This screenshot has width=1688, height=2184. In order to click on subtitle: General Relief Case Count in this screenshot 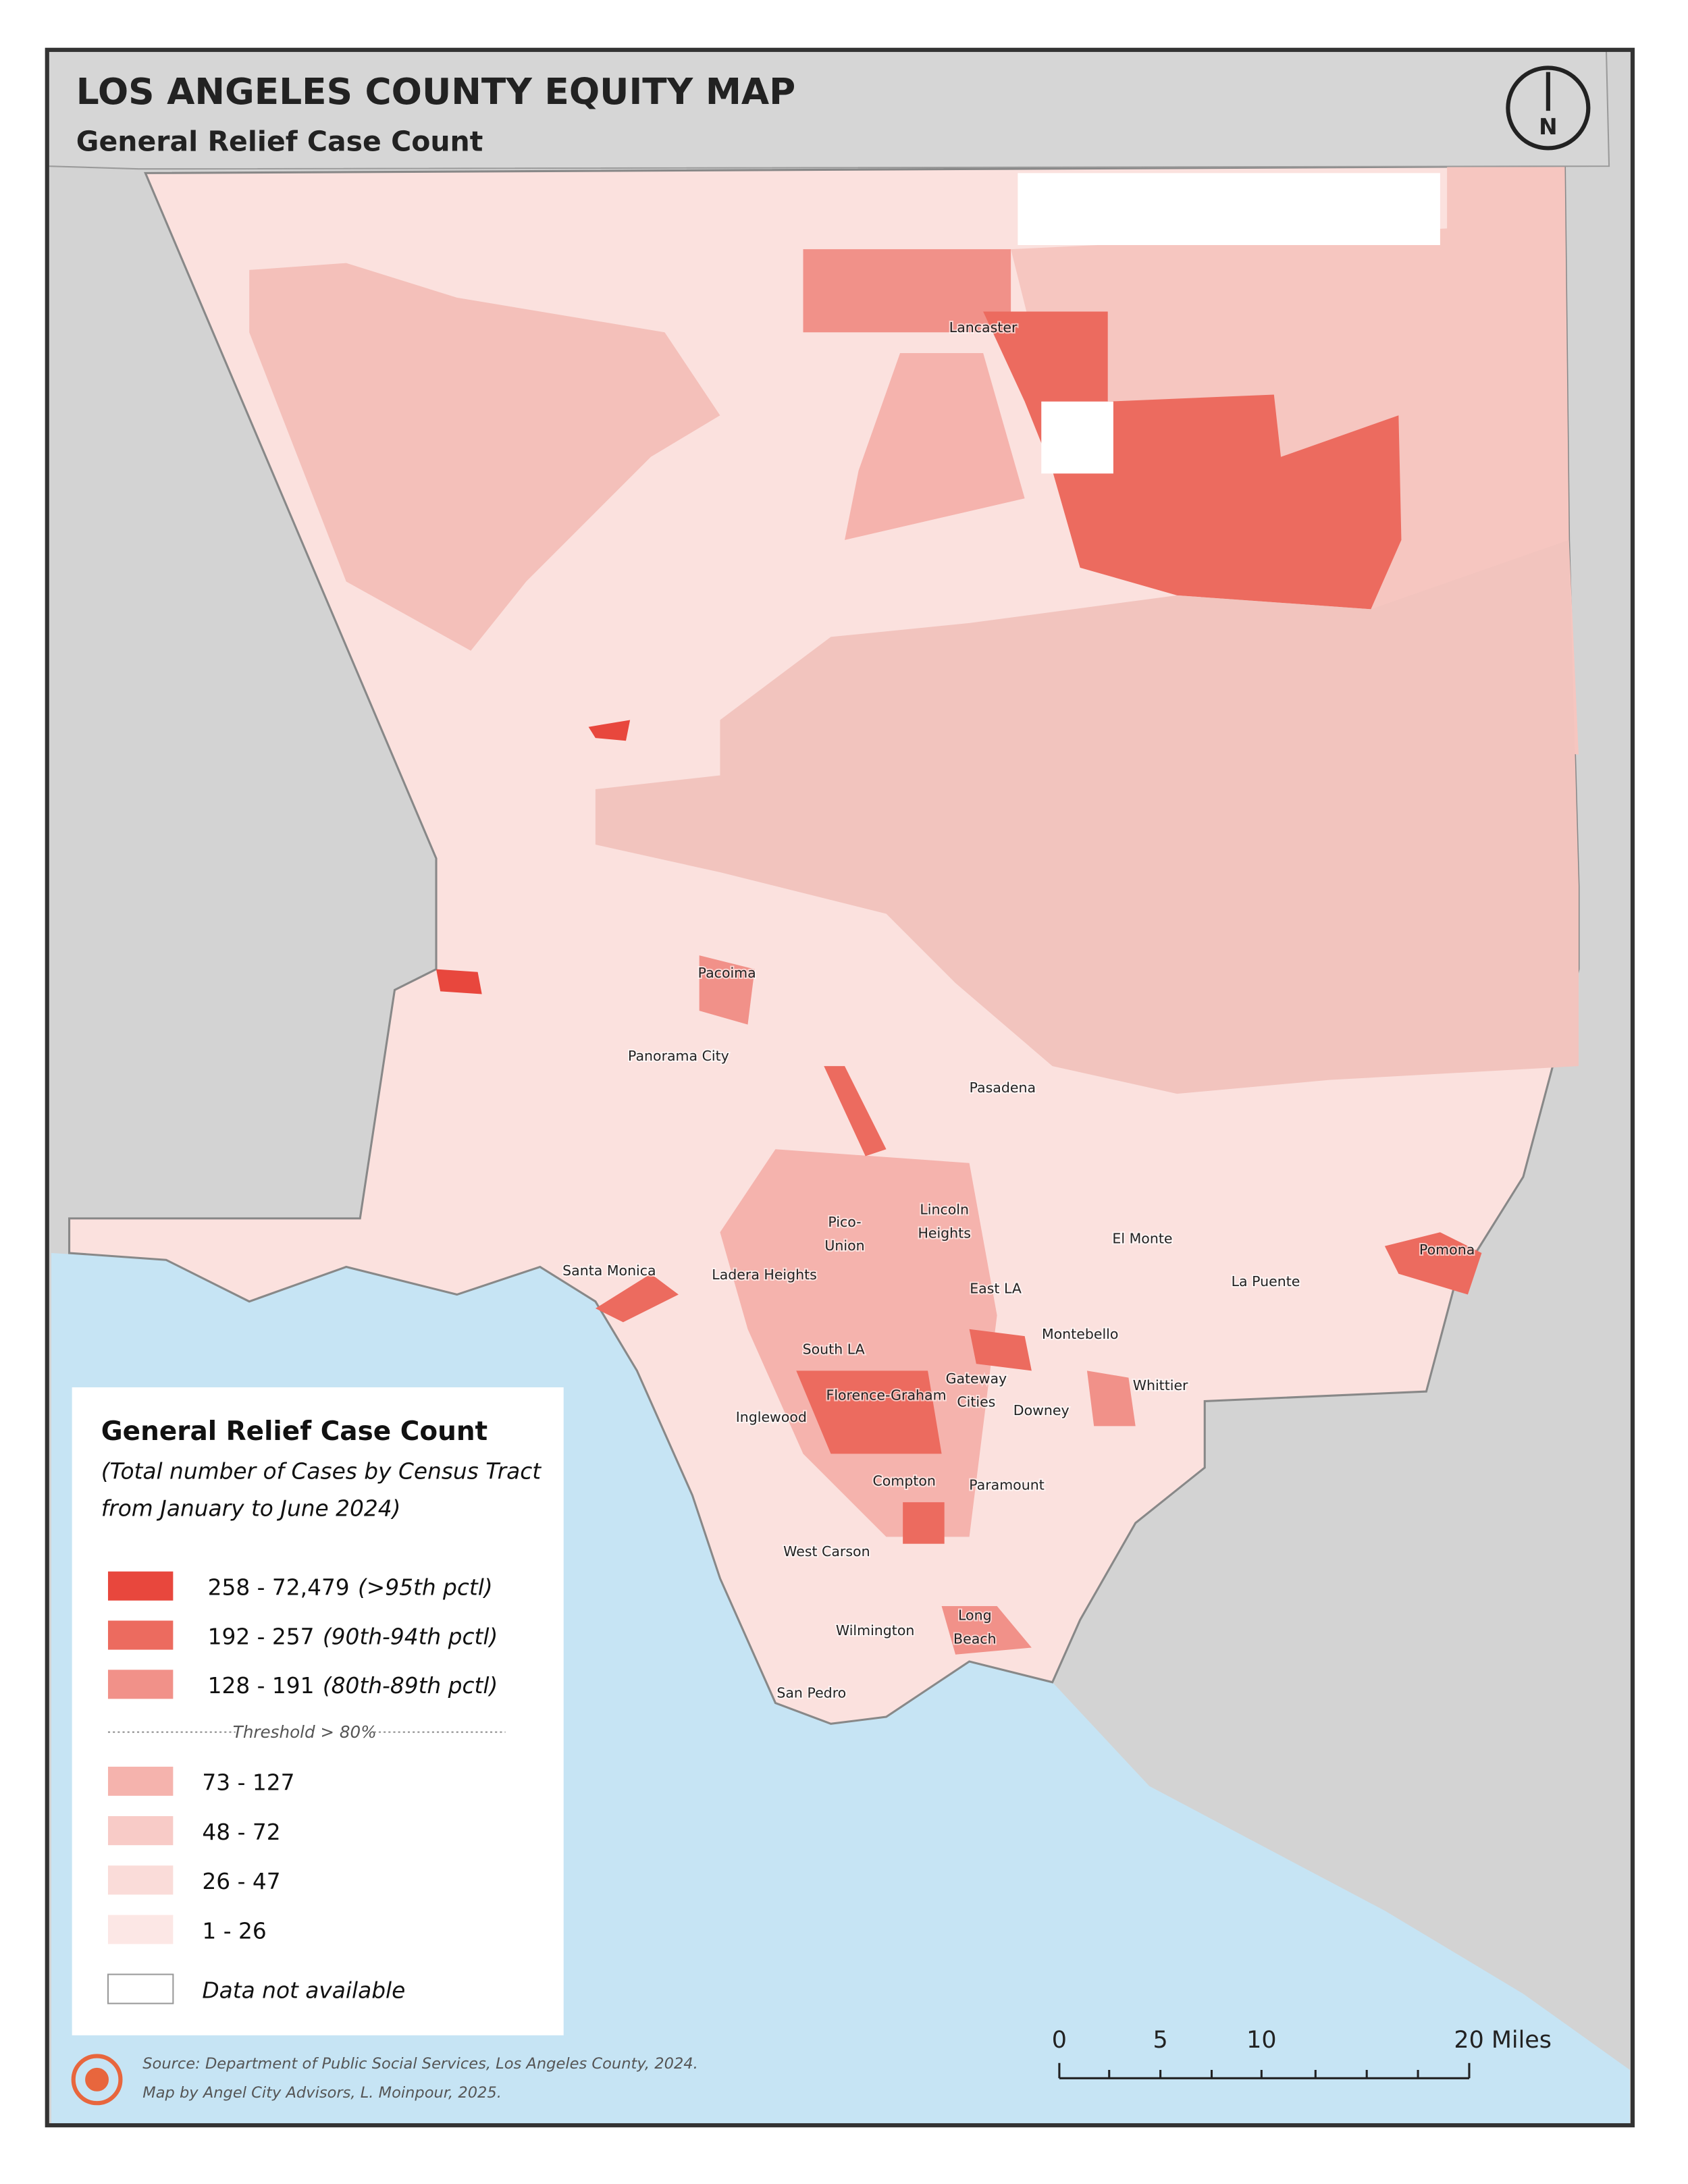, I will do `click(279, 142)`.